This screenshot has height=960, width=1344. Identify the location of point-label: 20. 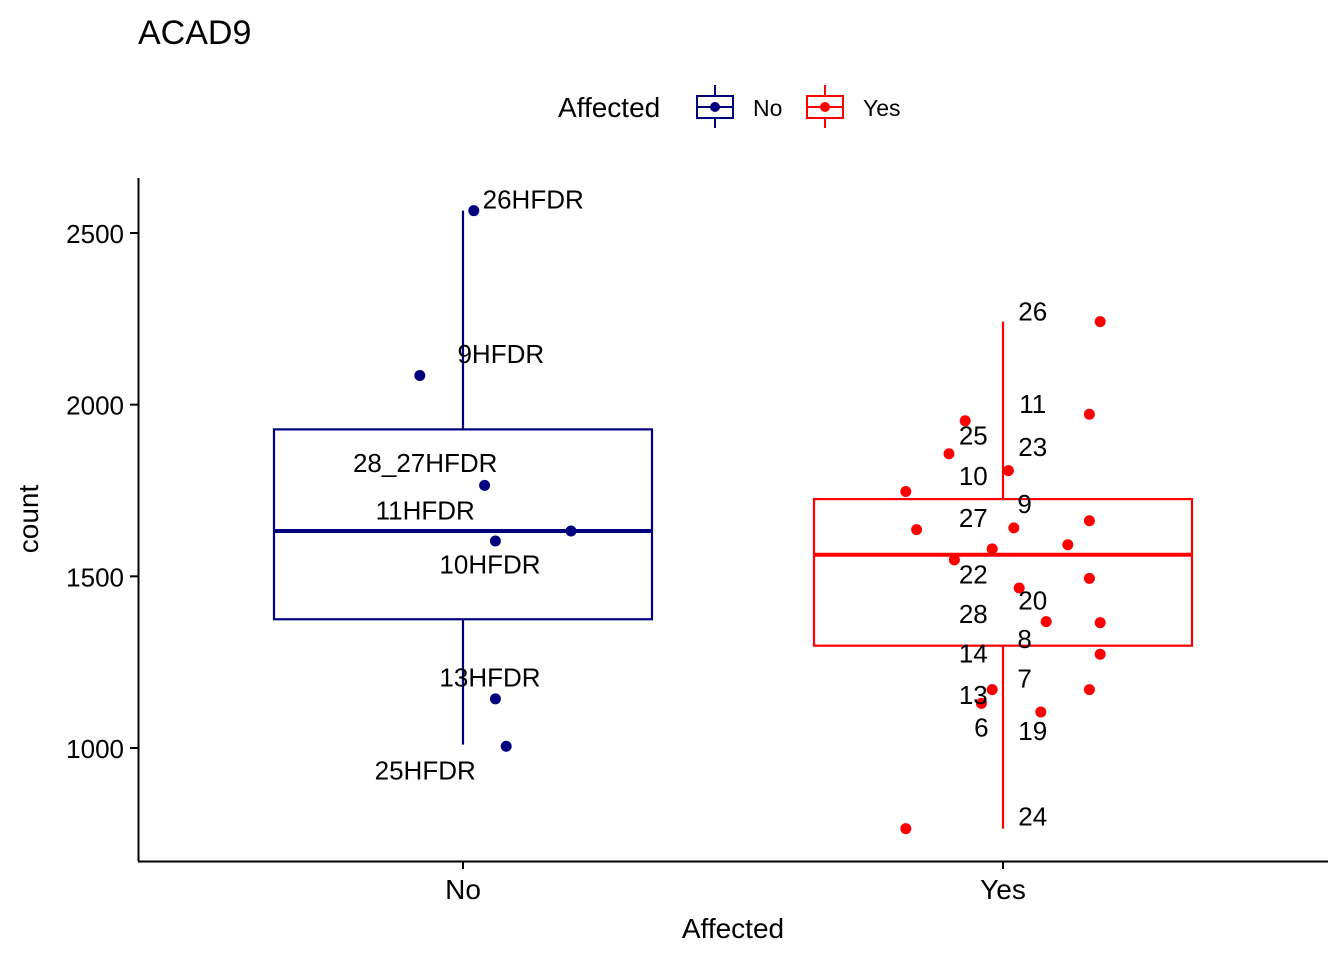
(1032, 600).